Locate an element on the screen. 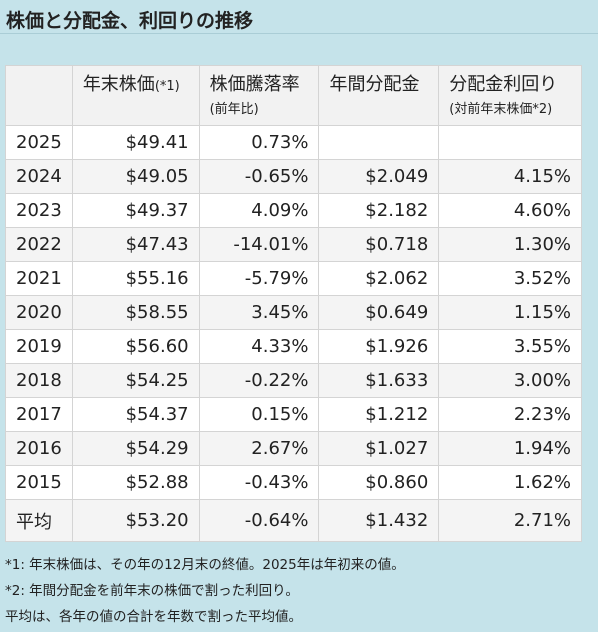 The height and width of the screenshot is (632, 598). cell-year: 2019 is located at coordinates (39, 346).